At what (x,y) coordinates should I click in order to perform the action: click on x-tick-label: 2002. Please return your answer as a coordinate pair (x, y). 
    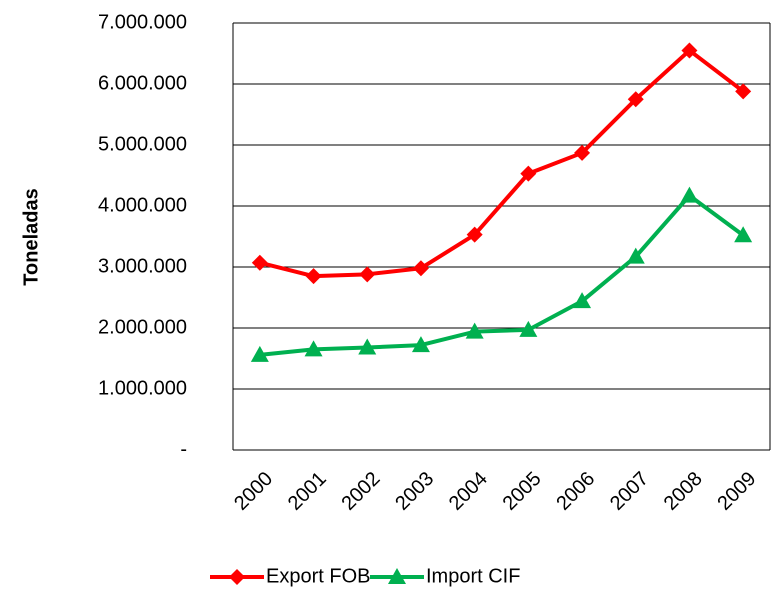
    Looking at the image, I should click on (360, 491).